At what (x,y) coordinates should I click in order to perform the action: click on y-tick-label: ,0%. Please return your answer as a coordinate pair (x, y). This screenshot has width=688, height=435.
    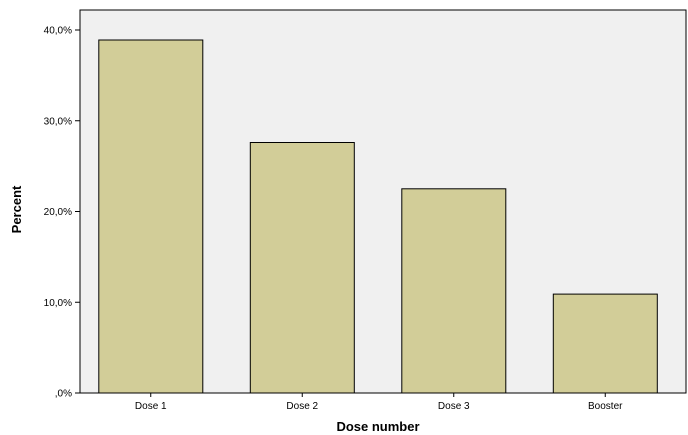
    Looking at the image, I should click on (63, 394).